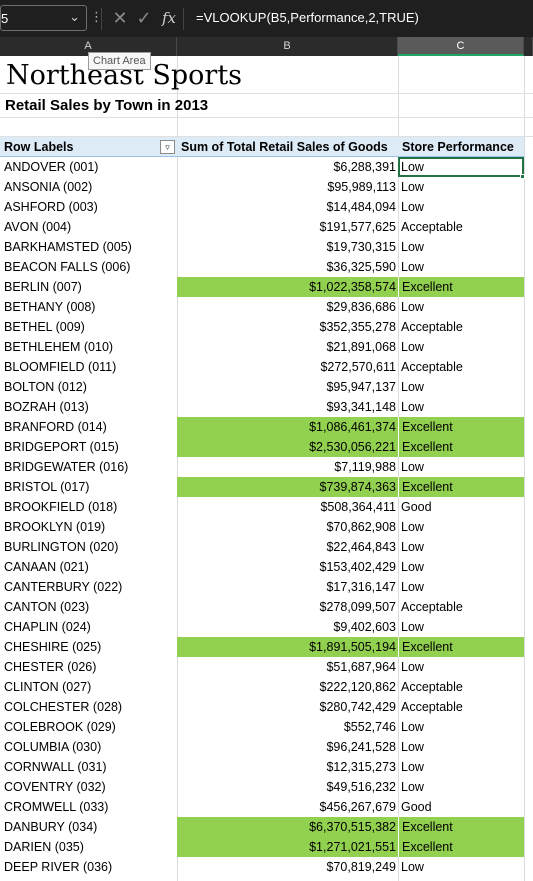 The width and height of the screenshot is (533, 881). Describe the element at coordinates (43, 18) in the screenshot. I see `name-box: 5 ⌄` at that location.